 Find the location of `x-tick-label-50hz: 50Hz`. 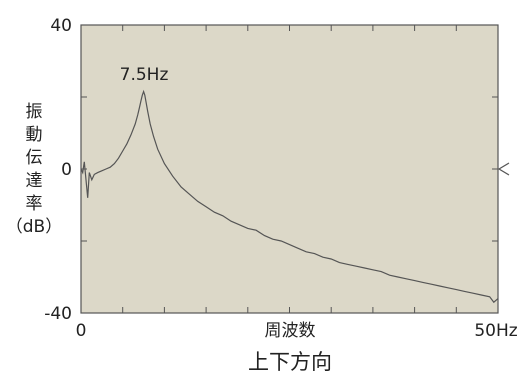

x-tick-label-50hz: 50Hz is located at coordinates (495, 331).